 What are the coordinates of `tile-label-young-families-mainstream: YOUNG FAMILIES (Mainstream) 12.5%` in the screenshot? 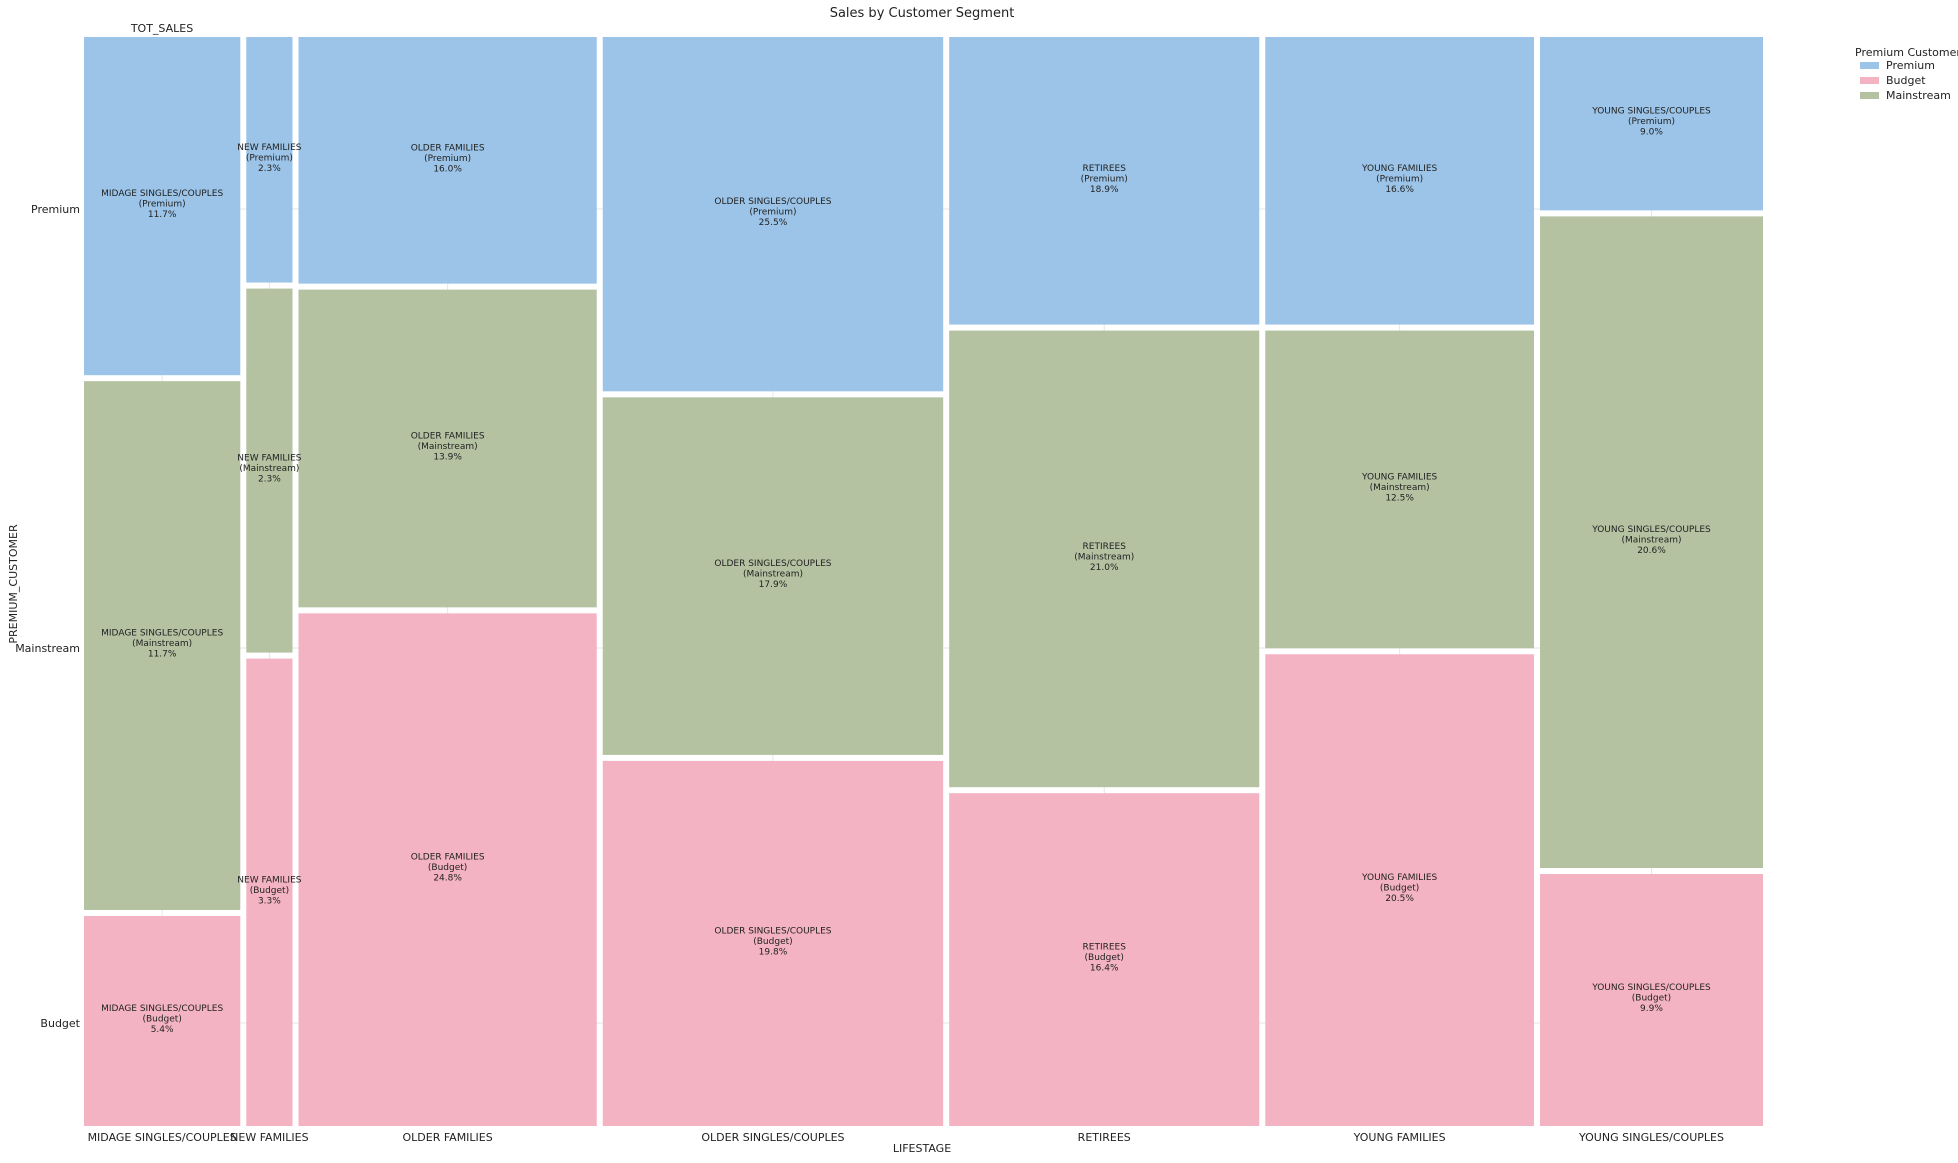 It's located at (1399, 487).